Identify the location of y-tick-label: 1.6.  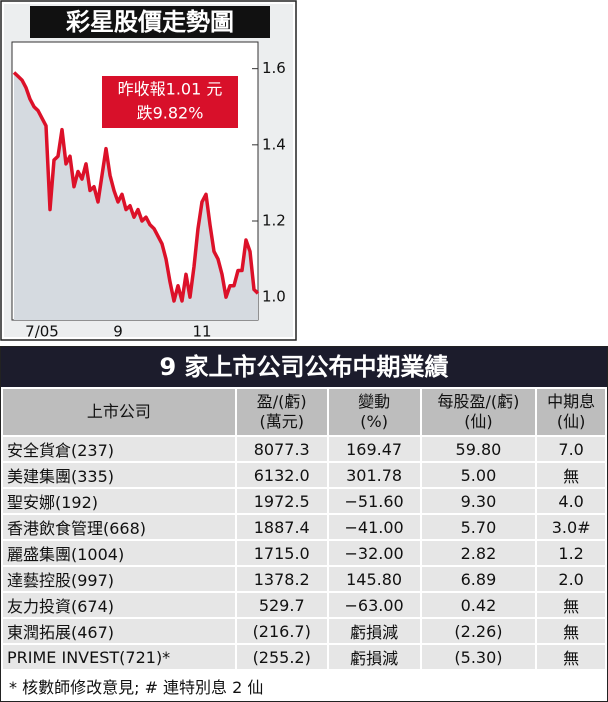
(274, 68).